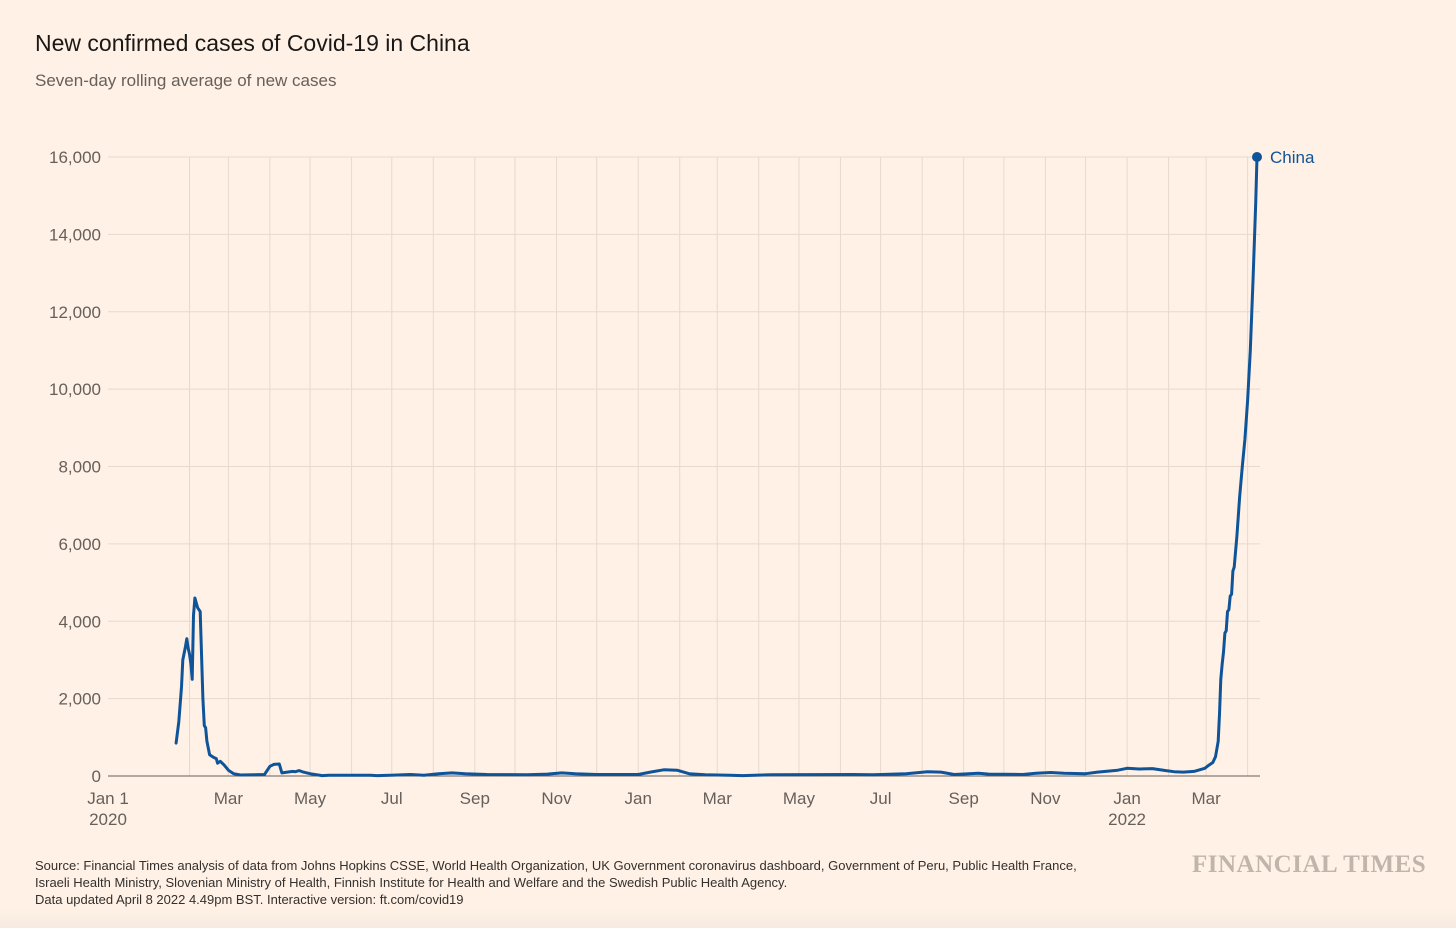  Describe the element at coordinates (79, 544) in the screenshot. I see `y-tick-label: 6,000` at that location.